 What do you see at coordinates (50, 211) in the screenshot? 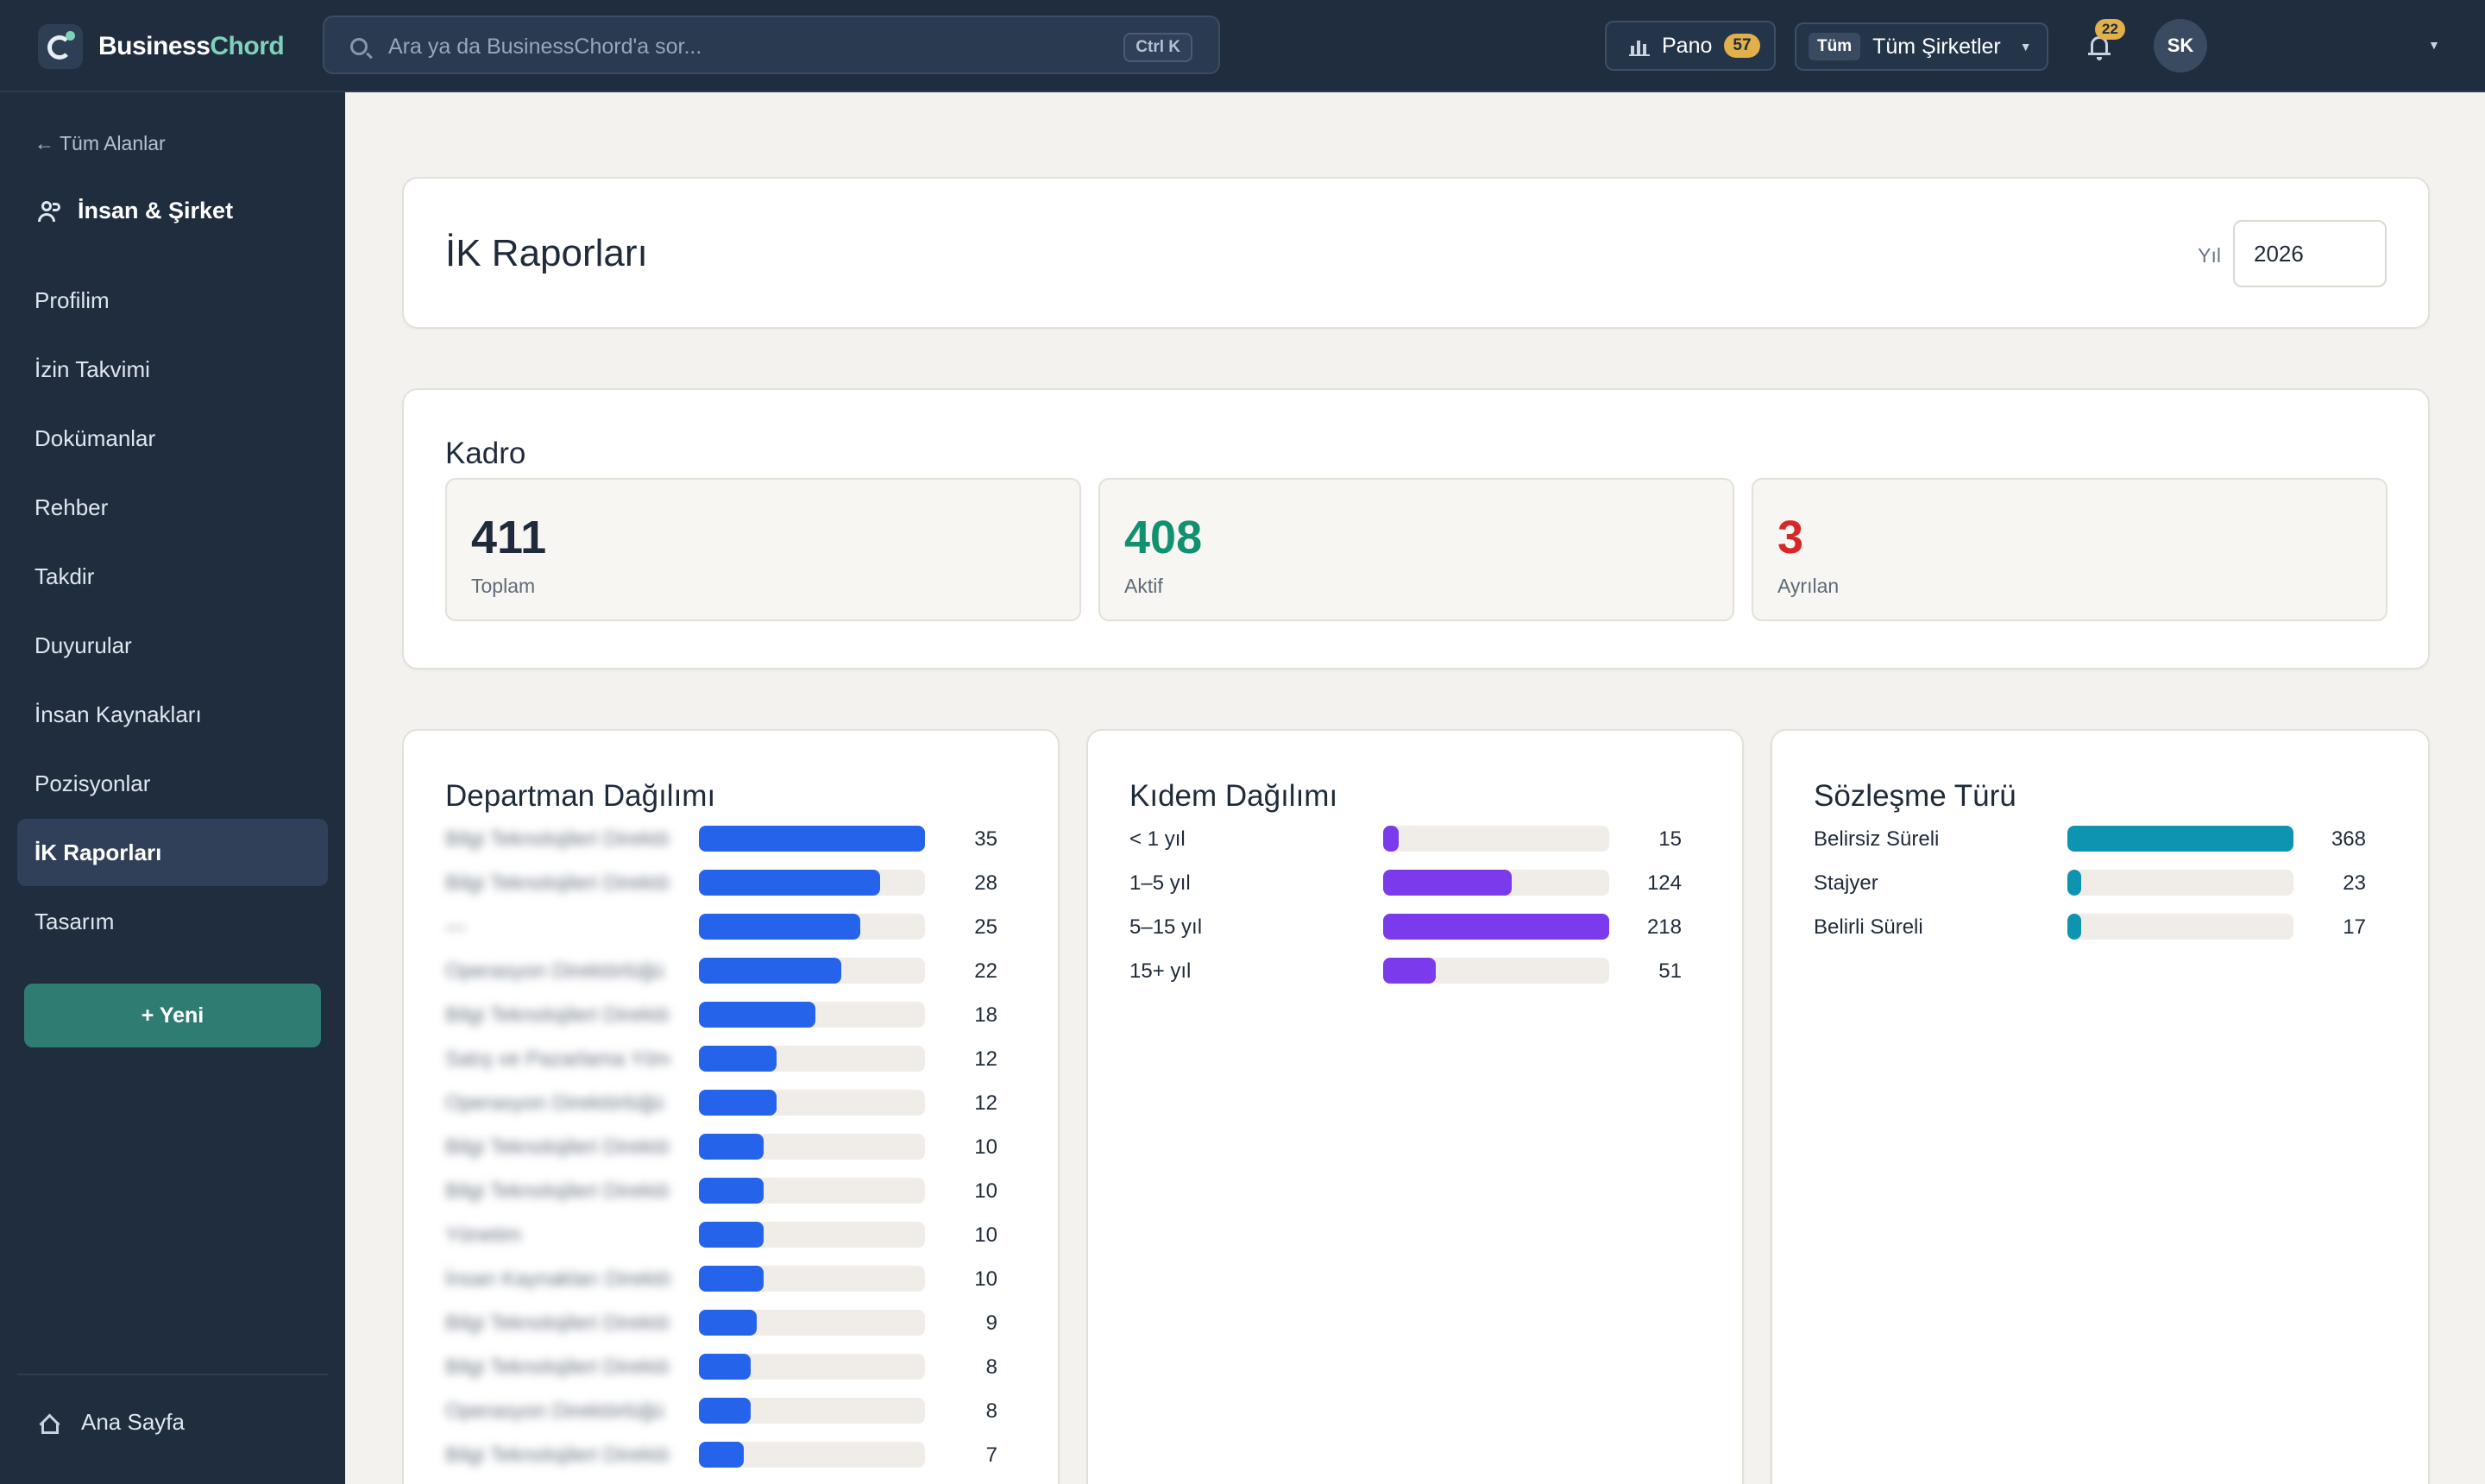
I see `people-icon` at bounding box center [50, 211].